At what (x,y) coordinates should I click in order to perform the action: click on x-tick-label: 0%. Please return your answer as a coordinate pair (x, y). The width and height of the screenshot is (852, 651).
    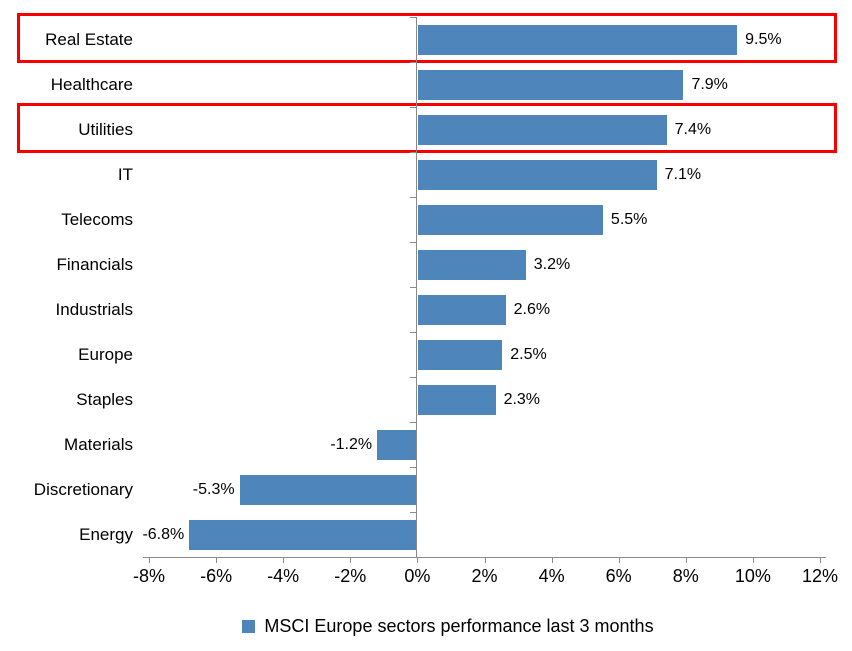
    Looking at the image, I should click on (417, 576).